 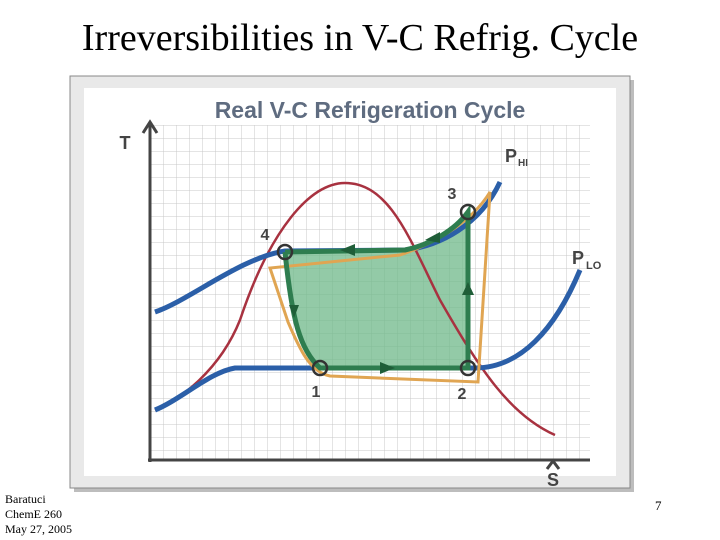 I want to click on slide-title: Irreversibilities in V-C Refrig. Cycle, so click(x=360, y=38).